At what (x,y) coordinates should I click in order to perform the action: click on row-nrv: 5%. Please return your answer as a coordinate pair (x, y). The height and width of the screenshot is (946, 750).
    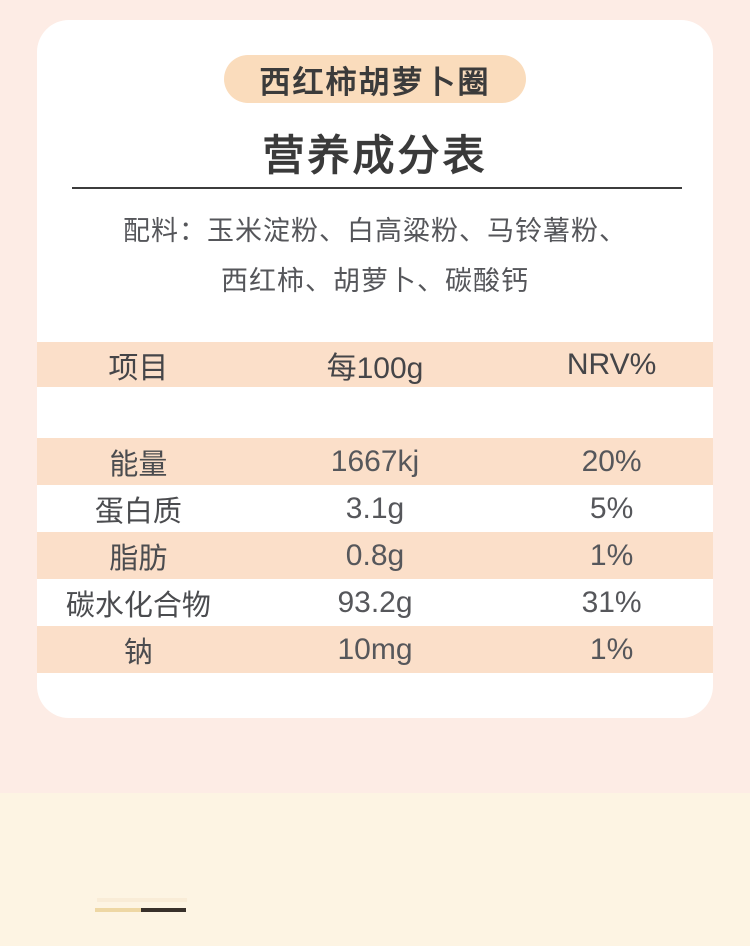
    Looking at the image, I should click on (611, 508).